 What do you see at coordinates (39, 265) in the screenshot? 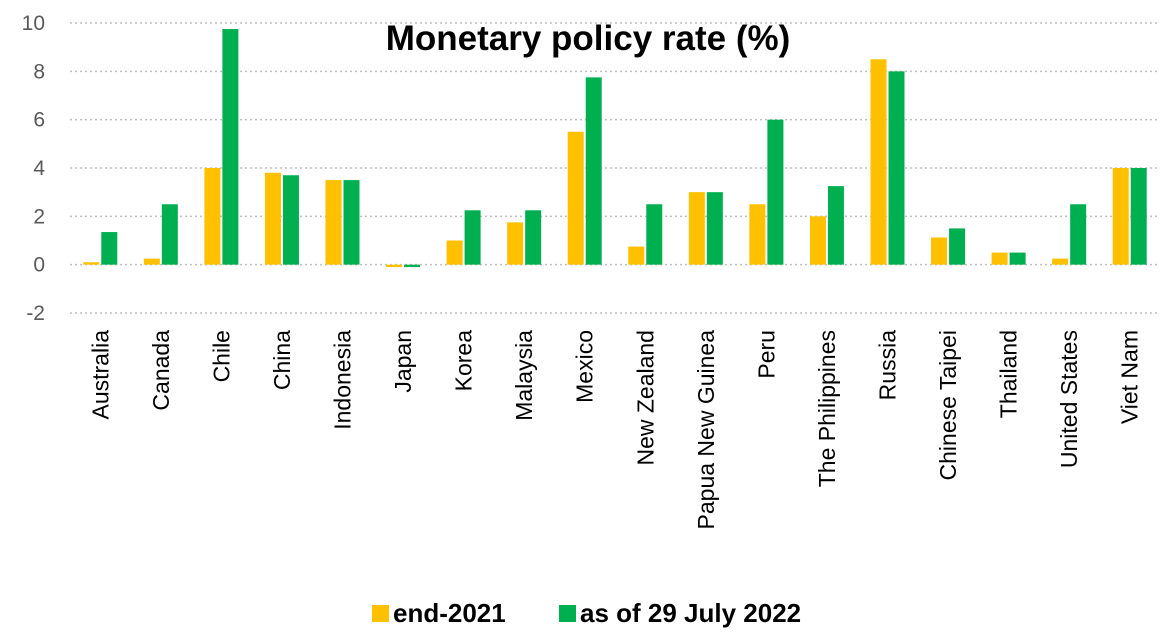
I see `y-tick-label: 0` at bounding box center [39, 265].